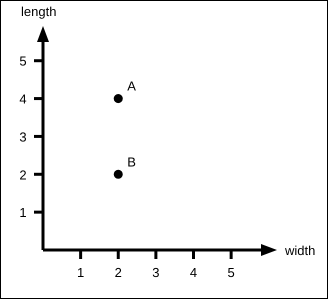 This screenshot has height=299, width=328. I want to click on x-tick-label: 4, so click(194, 272).